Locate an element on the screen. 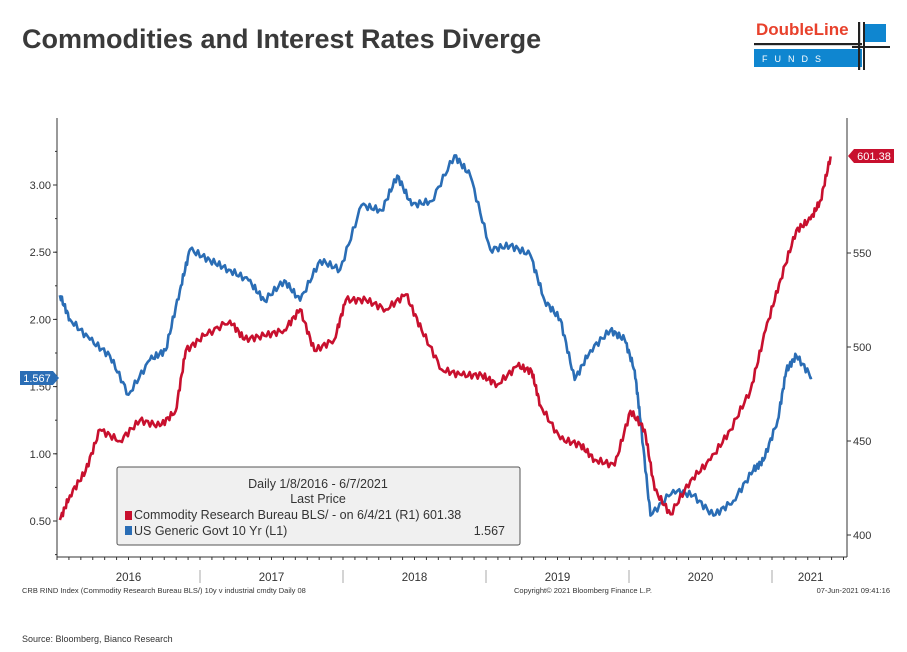 This screenshot has width=907, height=652. x-tick-label: 2021 is located at coordinates (811, 578).